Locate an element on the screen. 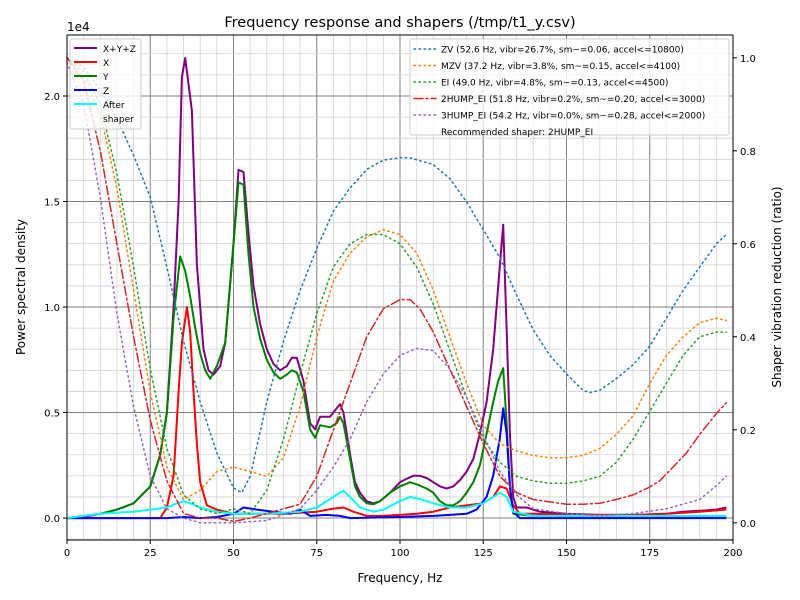 This screenshot has height=600, width=800. y-tick-label: 2.0 is located at coordinates (52, 97).